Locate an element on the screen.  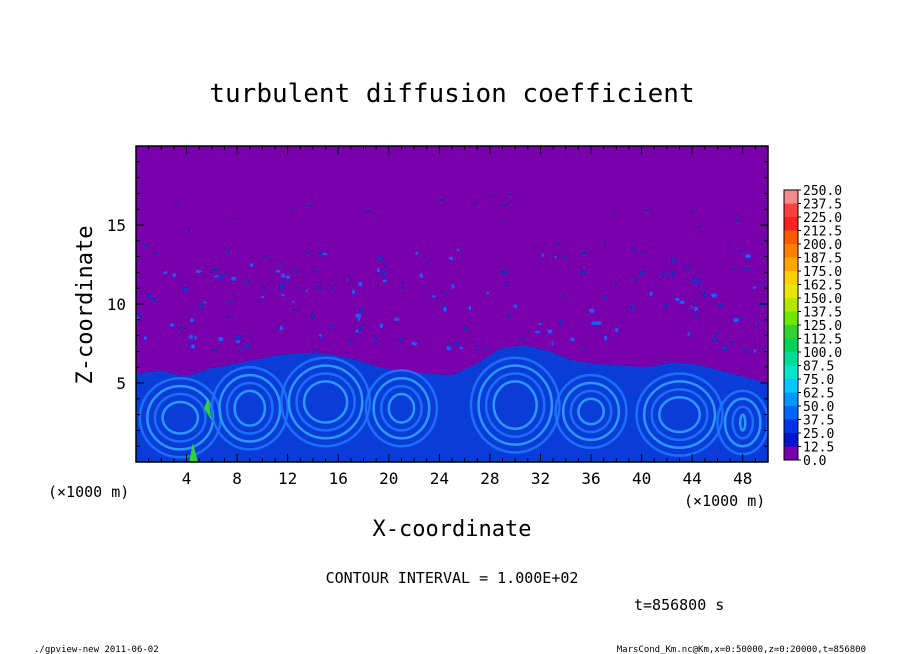
x-tick-label: 24 is located at coordinates (439, 478).